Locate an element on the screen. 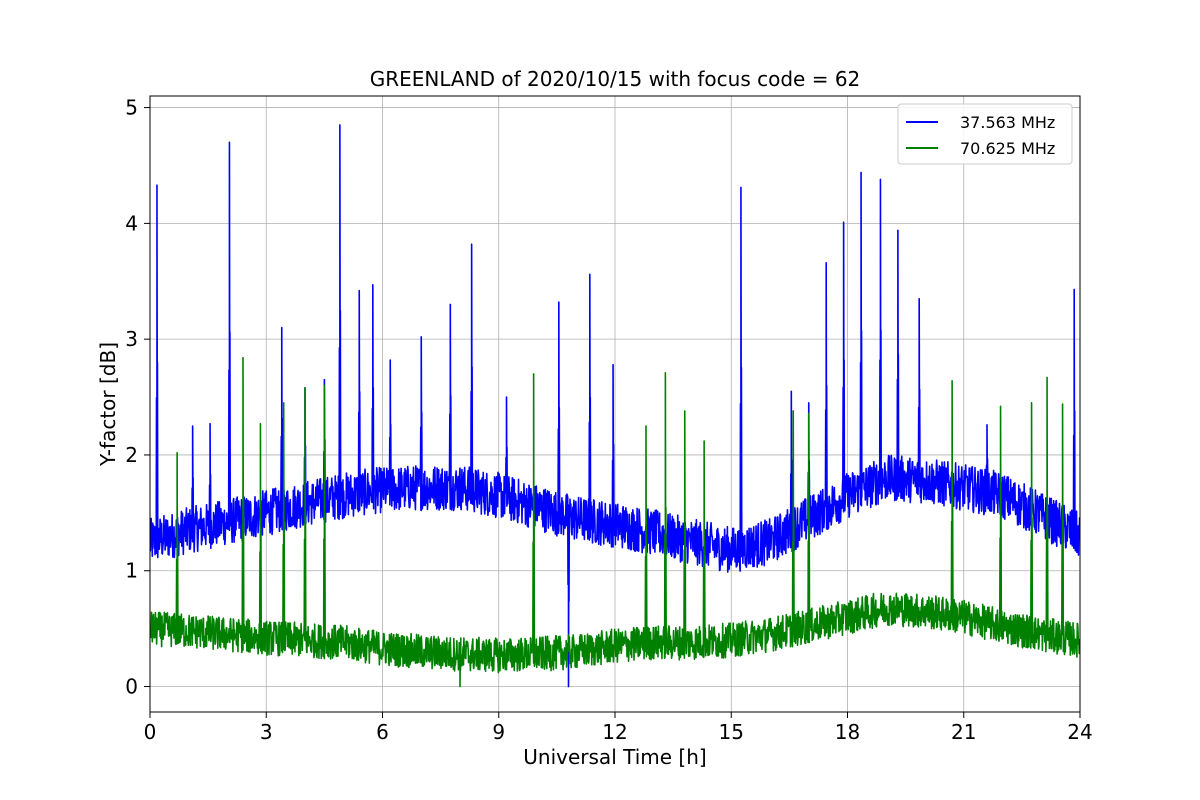 This screenshot has height=800, width=1200. x-tick-label: 21 is located at coordinates (963, 732).